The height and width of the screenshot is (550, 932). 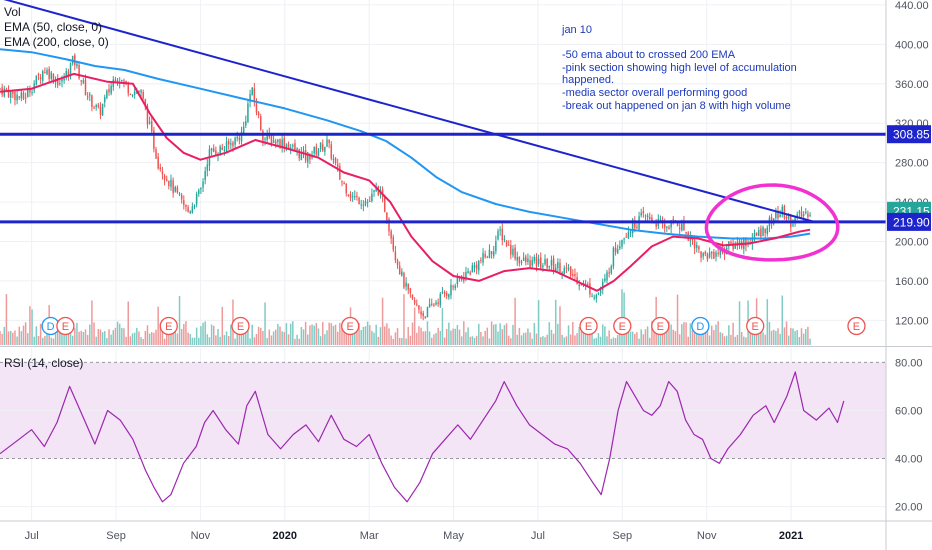 What do you see at coordinates (453, 536) in the screenshot?
I see `time-tick-label: May` at bounding box center [453, 536].